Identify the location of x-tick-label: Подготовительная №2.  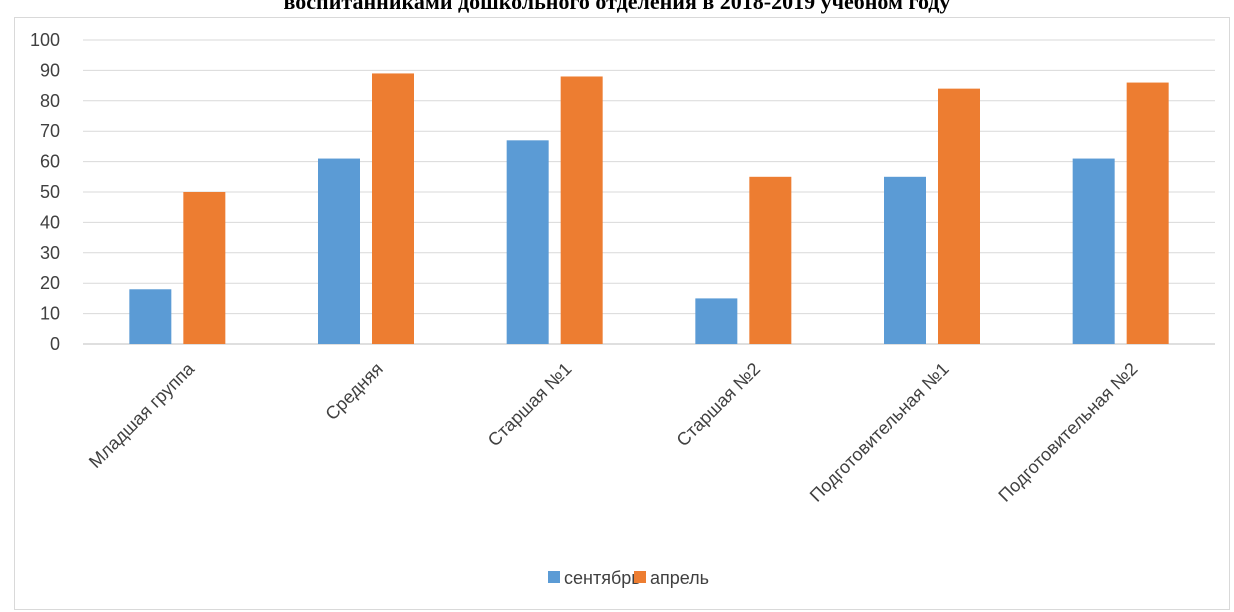
(1068, 432).